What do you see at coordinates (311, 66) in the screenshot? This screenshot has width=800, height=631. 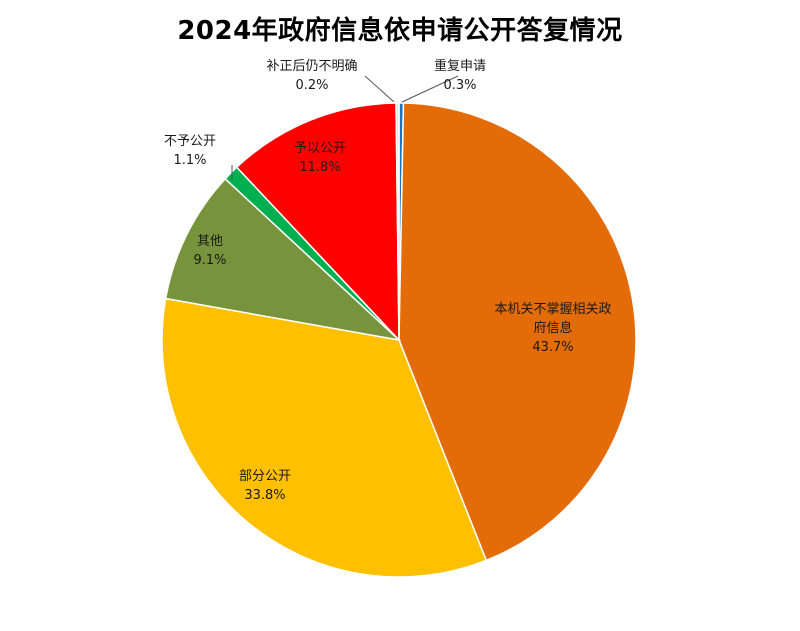 I see `slice-name: 补正后仍不明确` at bounding box center [311, 66].